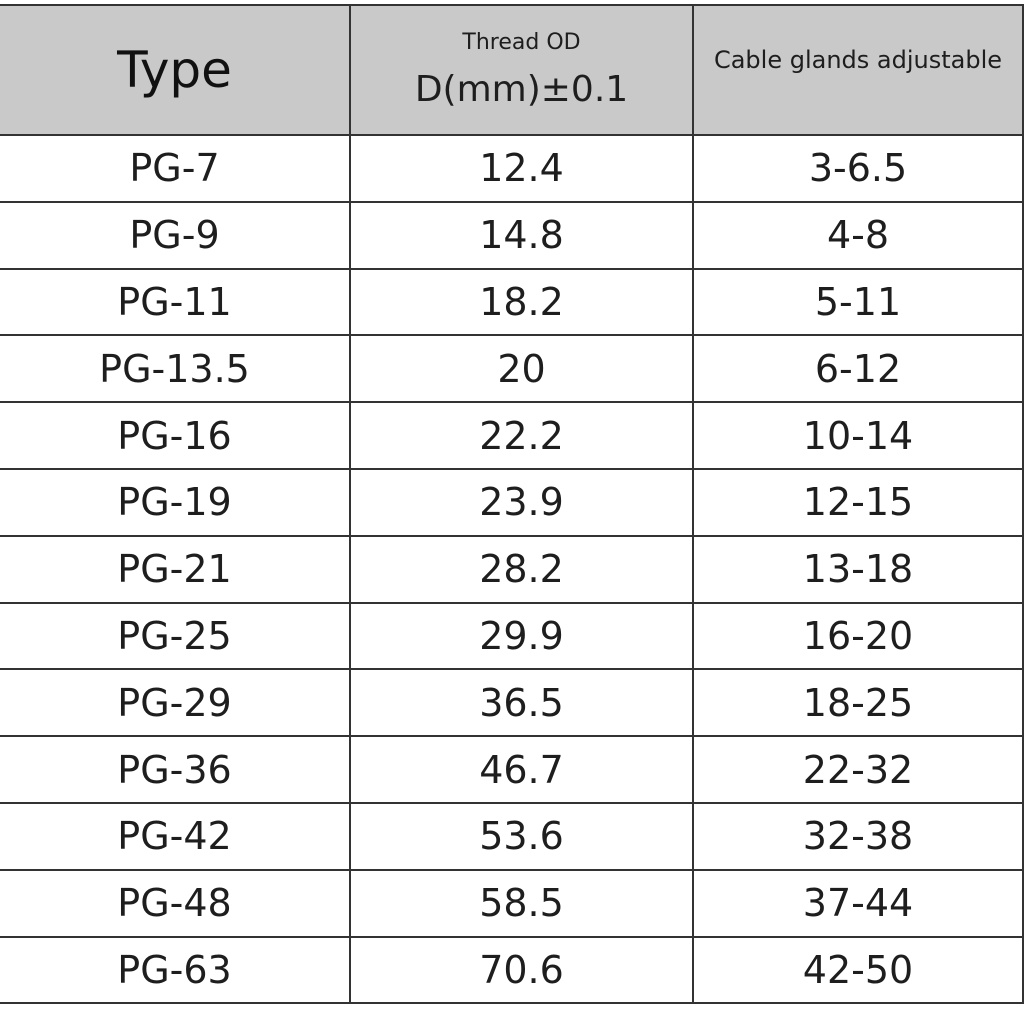  I want to click on cell-text: PG-25, so click(174, 635).